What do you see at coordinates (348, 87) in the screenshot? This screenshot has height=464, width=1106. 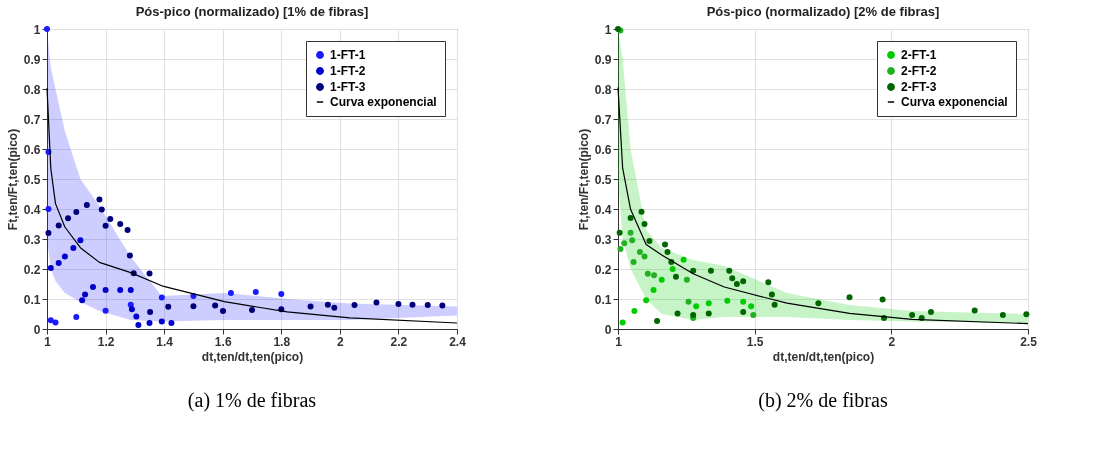 I see `legend-label: 1-FT-3` at bounding box center [348, 87].